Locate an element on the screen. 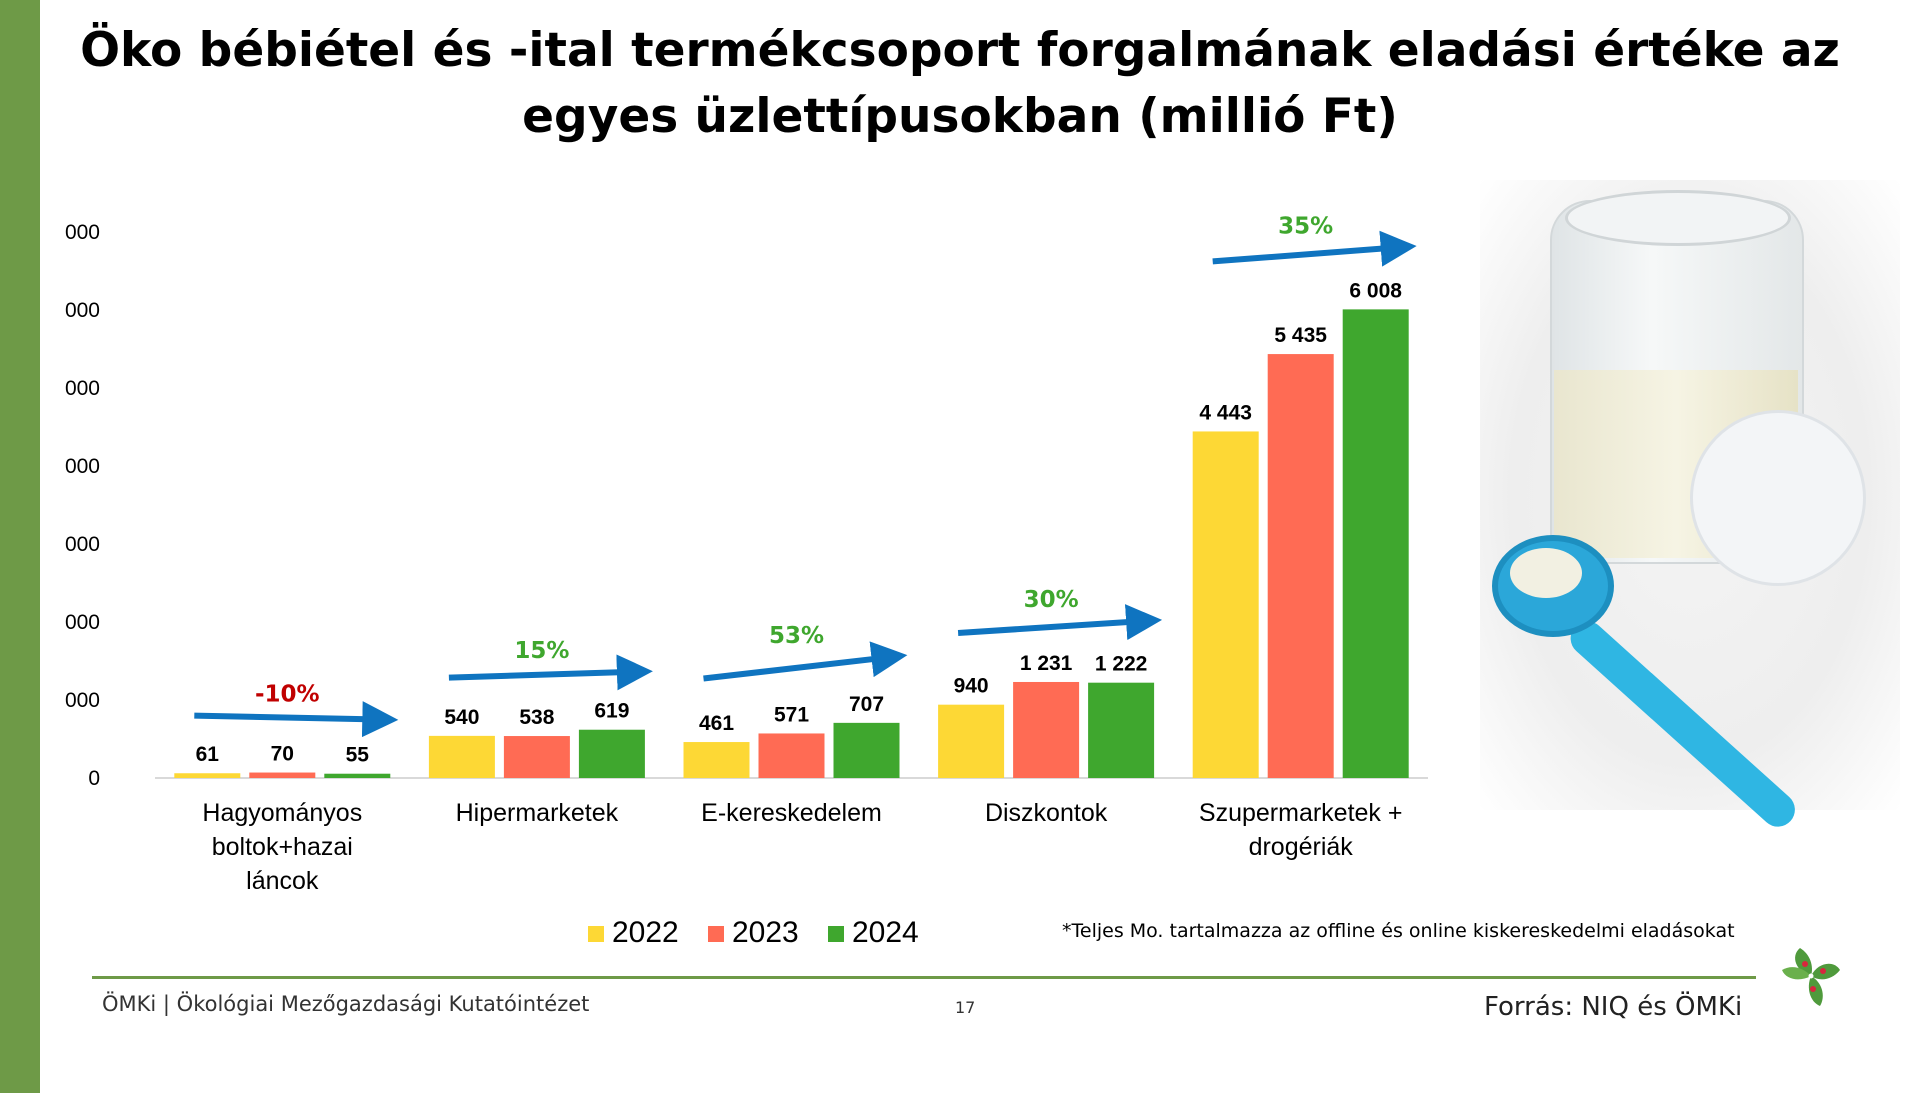 The image size is (1919, 1093). scoop-powder-shape is located at coordinates (1546, 573).